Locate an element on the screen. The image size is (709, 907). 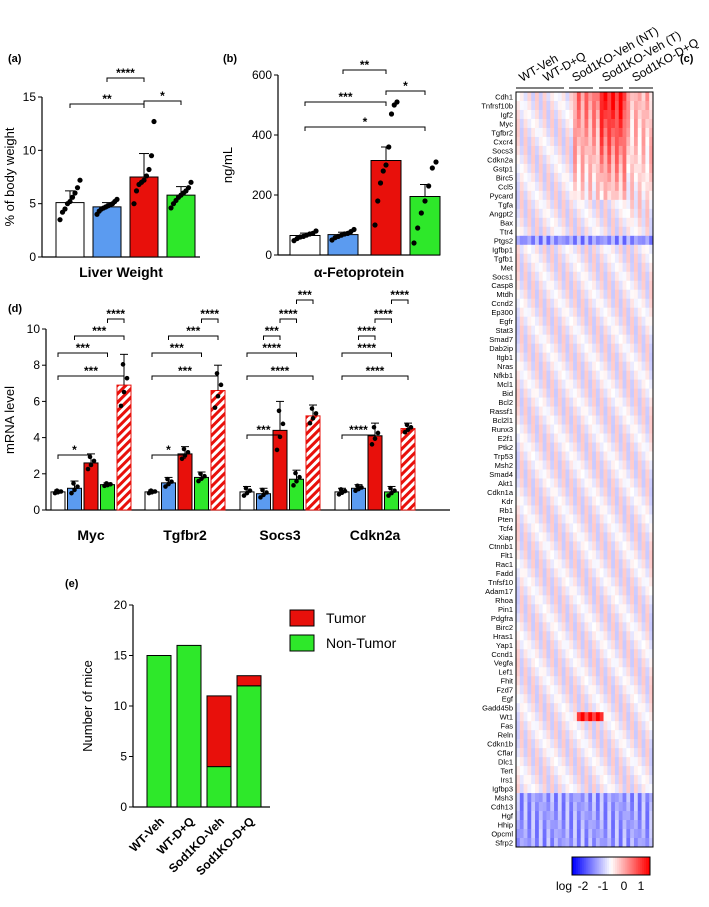
row-label: Bid is located at coordinates (507, 393).